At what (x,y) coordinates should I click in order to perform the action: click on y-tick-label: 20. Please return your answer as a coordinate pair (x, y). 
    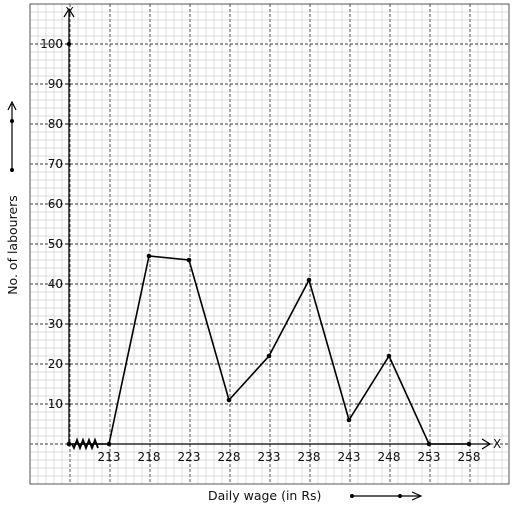
    Looking at the image, I should click on (55, 364).